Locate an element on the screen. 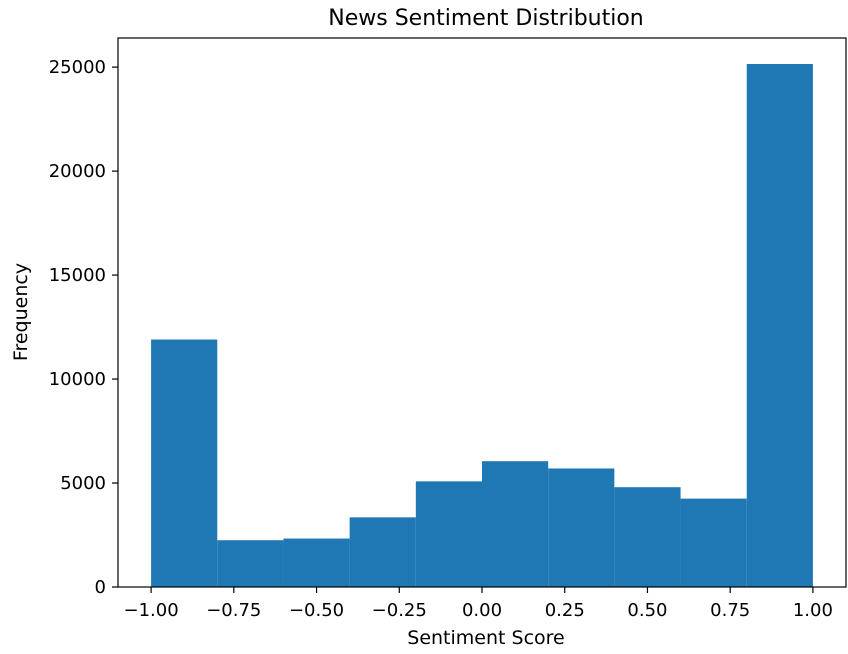 The image size is (848, 654). x-tick-label: 1.00 is located at coordinates (813, 610).